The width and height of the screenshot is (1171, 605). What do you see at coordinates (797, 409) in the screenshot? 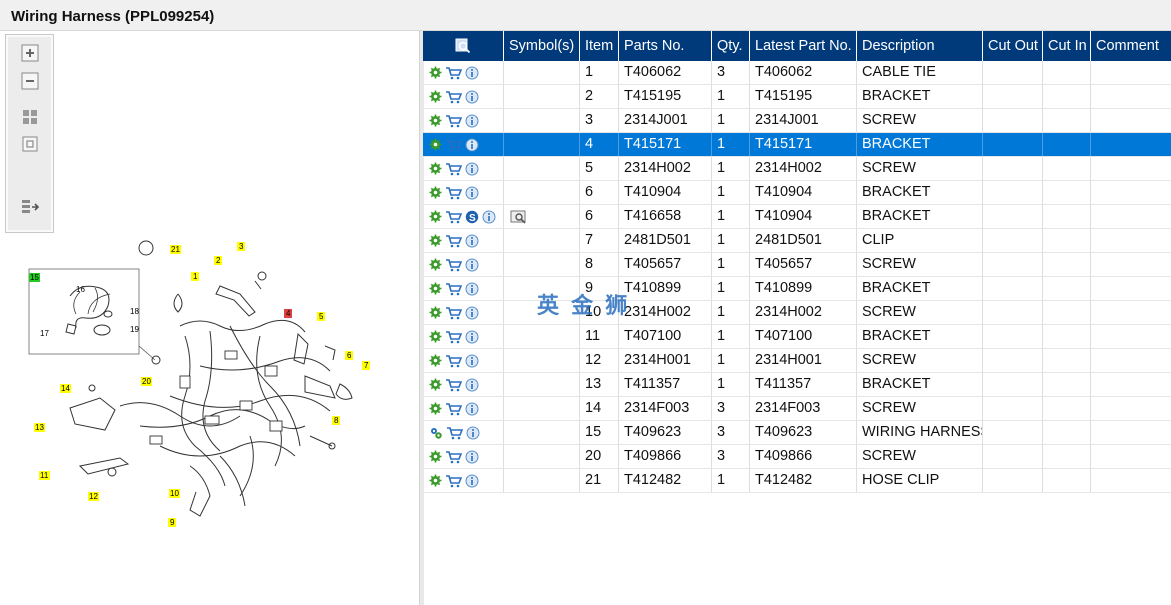
I see `table-row: 14 2314F003 3 2314F003 SCREW` at bounding box center [797, 409].